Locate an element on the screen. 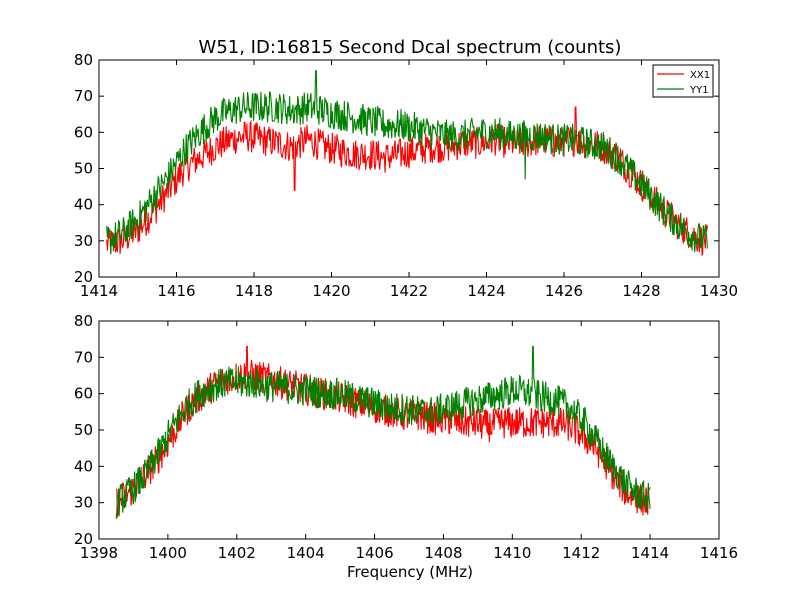 This screenshot has height=600, width=800. top-x-tick-label: 1418 is located at coordinates (254, 291).